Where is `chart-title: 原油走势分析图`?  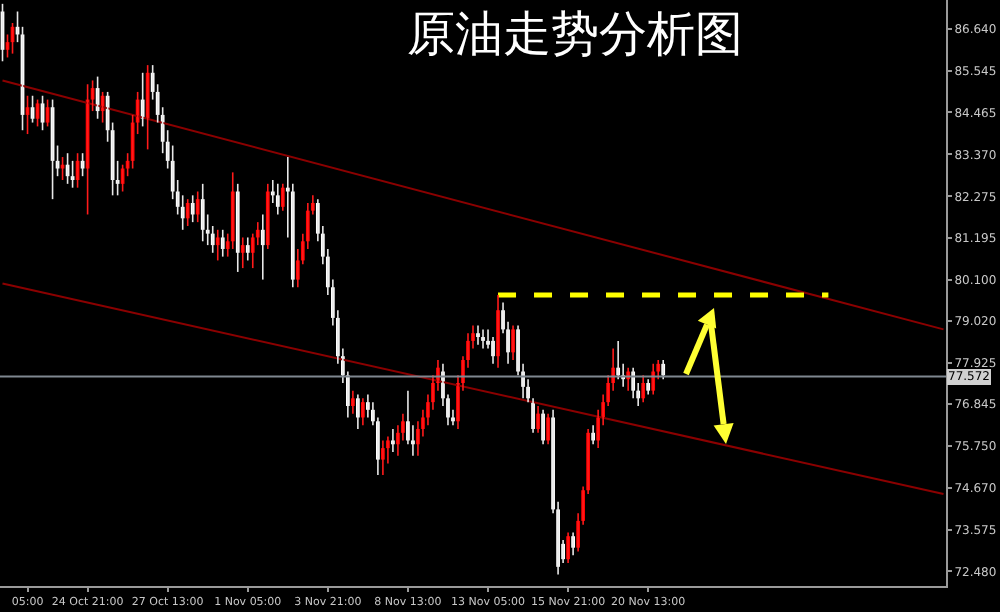 chart-title: 原油走势分析图 is located at coordinates (575, 34).